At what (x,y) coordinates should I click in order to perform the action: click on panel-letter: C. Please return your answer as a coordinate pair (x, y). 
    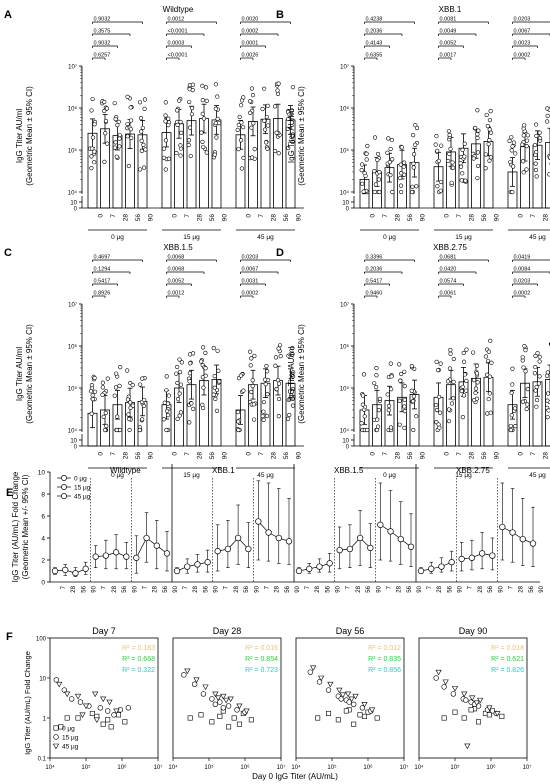
    Looking at the image, I should click on (8, 253).